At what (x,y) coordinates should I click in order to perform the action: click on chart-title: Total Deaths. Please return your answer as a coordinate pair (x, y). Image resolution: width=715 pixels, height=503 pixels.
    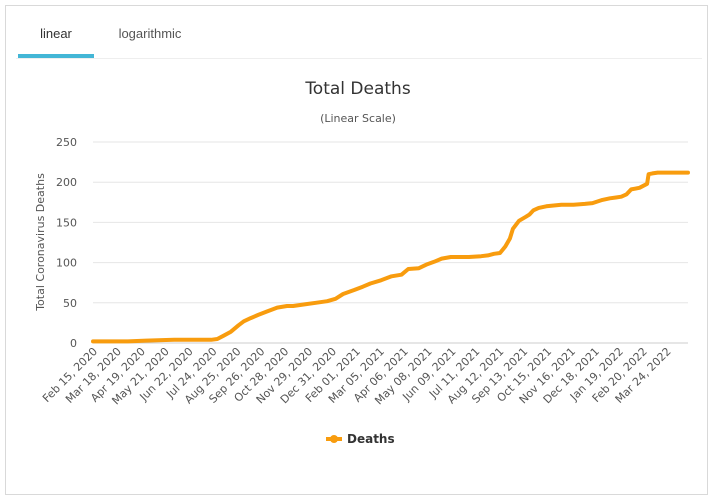
    Looking at the image, I should click on (357, 89).